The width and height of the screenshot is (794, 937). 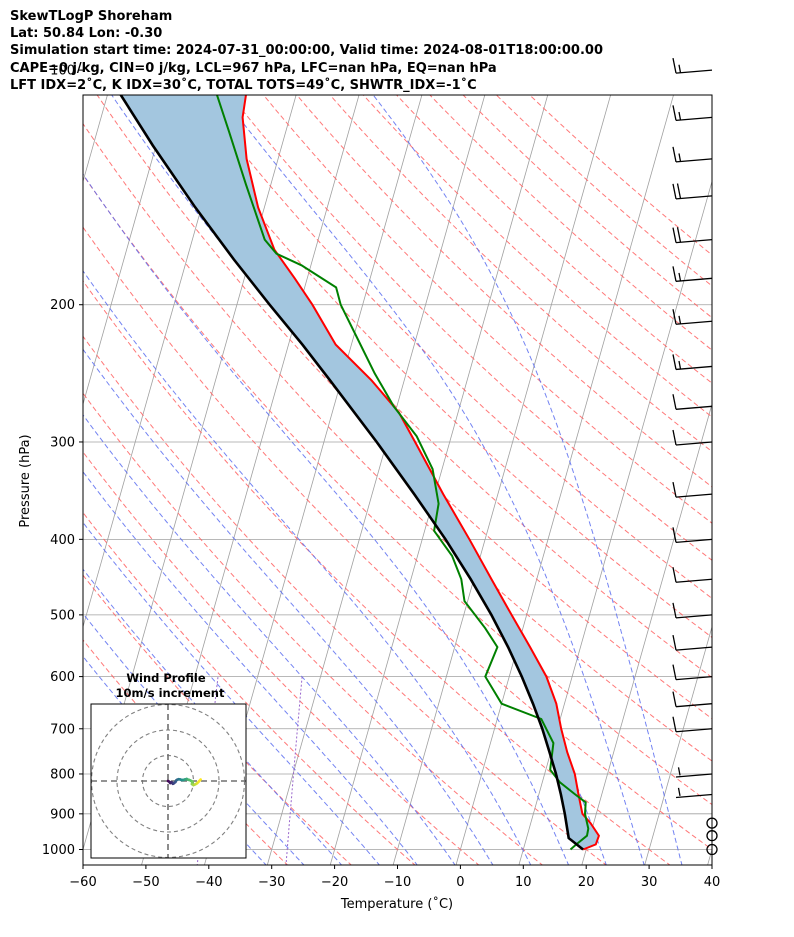 I want to click on y-tick-label: 800, so click(x=62, y=774).